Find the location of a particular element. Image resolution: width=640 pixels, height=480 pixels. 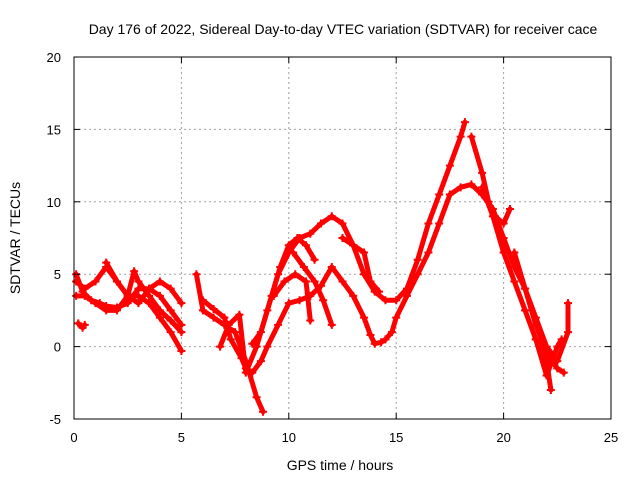

y-tick-label: 0 is located at coordinates (57, 347).